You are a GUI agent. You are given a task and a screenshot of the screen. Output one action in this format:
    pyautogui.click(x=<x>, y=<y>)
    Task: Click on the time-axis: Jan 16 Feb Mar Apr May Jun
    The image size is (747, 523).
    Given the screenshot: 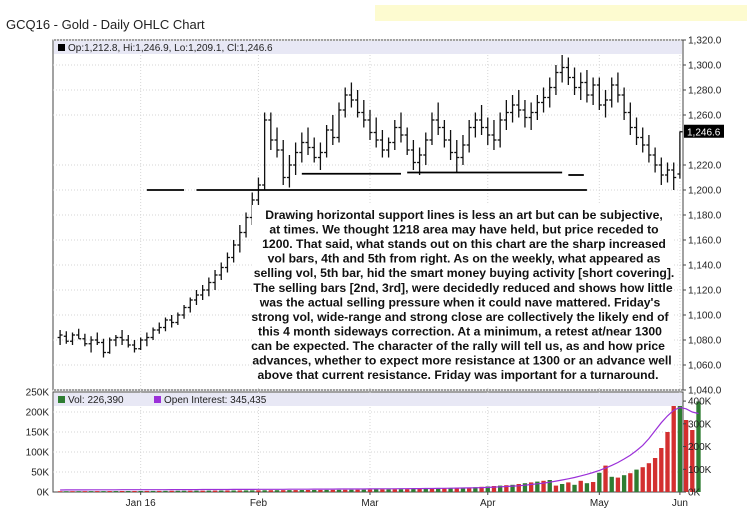 What is the action you would take?
    pyautogui.click(x=407, y=500)
    